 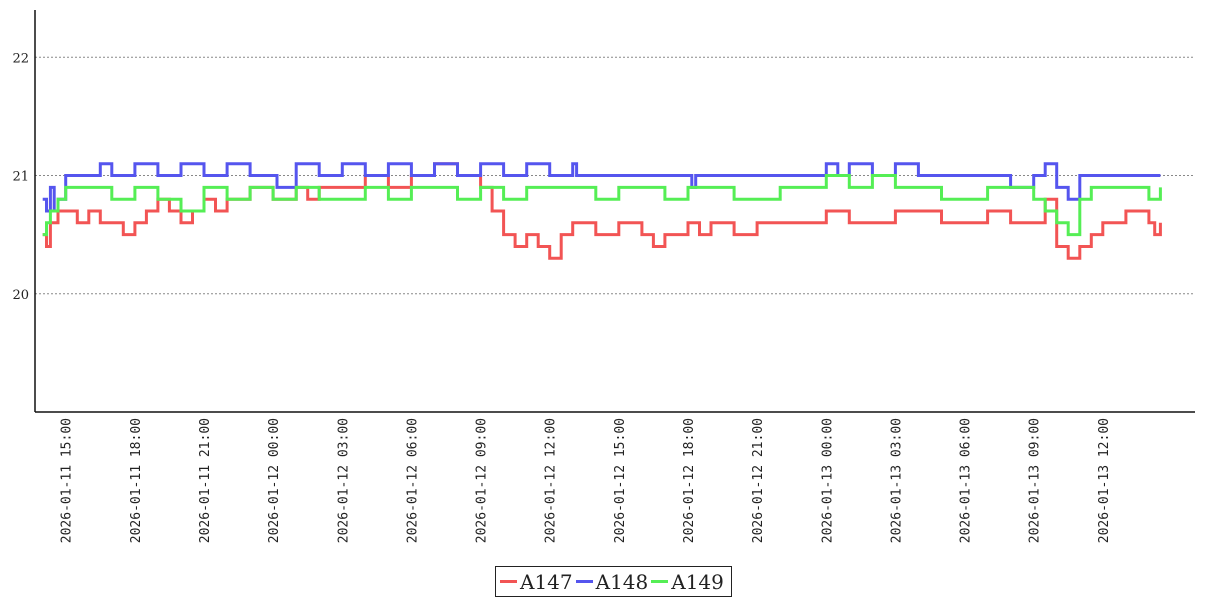 What do you see at coordinates (205, 480) in the screenshot?
I see `x-tick-label-2: 2026-01-11 21:00` at bounding box center [205, 480].